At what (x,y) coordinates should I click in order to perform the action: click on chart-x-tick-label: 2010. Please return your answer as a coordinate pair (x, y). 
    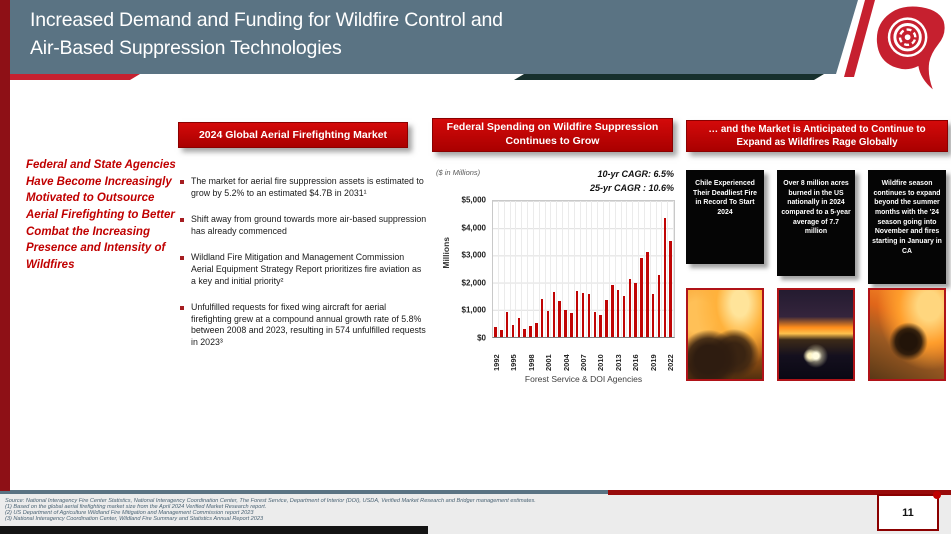
    Looking at the image, I should click on (601, 362).